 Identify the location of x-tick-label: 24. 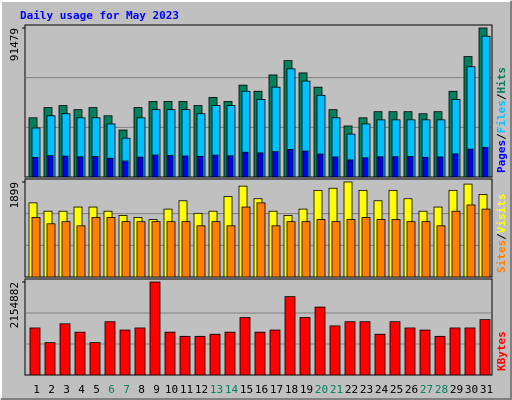
(382, 389).